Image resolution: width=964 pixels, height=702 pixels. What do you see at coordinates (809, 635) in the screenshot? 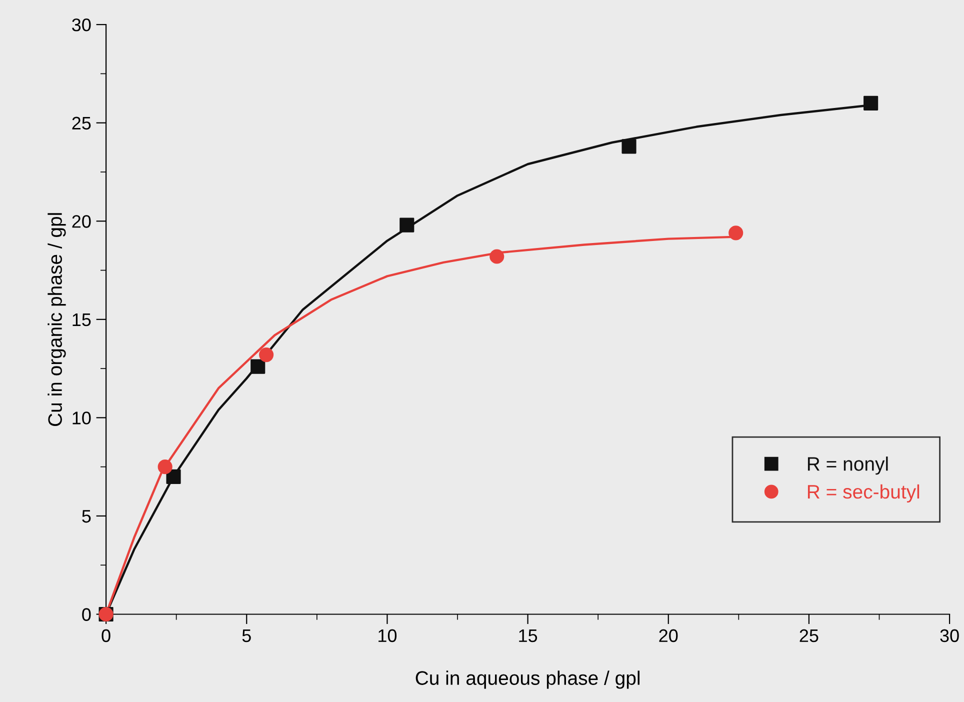
I see `x-tick-label: 25` at bounding box center [809, 635].